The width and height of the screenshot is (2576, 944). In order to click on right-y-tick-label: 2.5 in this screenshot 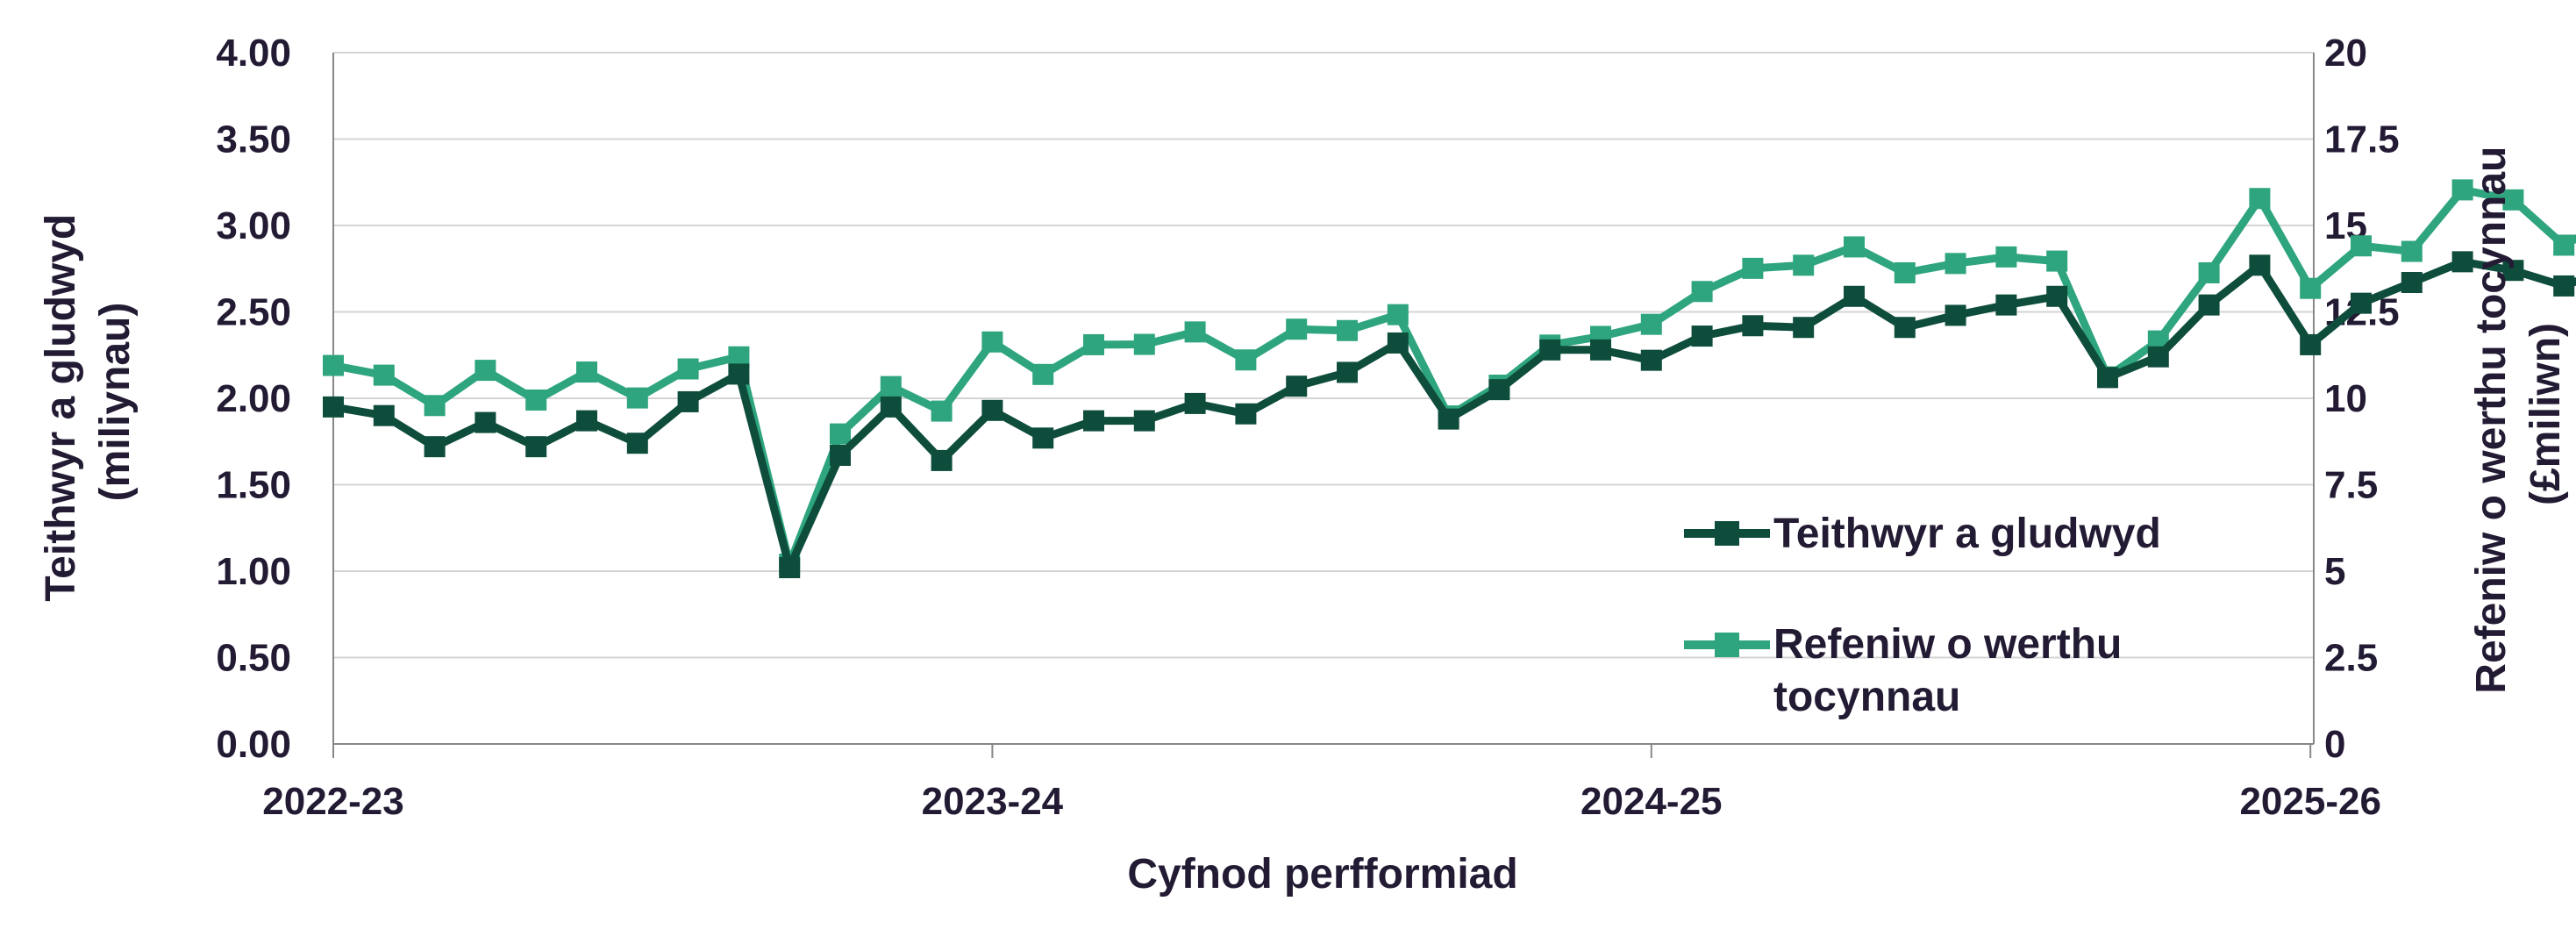, I will do `click(2351, 659)`.